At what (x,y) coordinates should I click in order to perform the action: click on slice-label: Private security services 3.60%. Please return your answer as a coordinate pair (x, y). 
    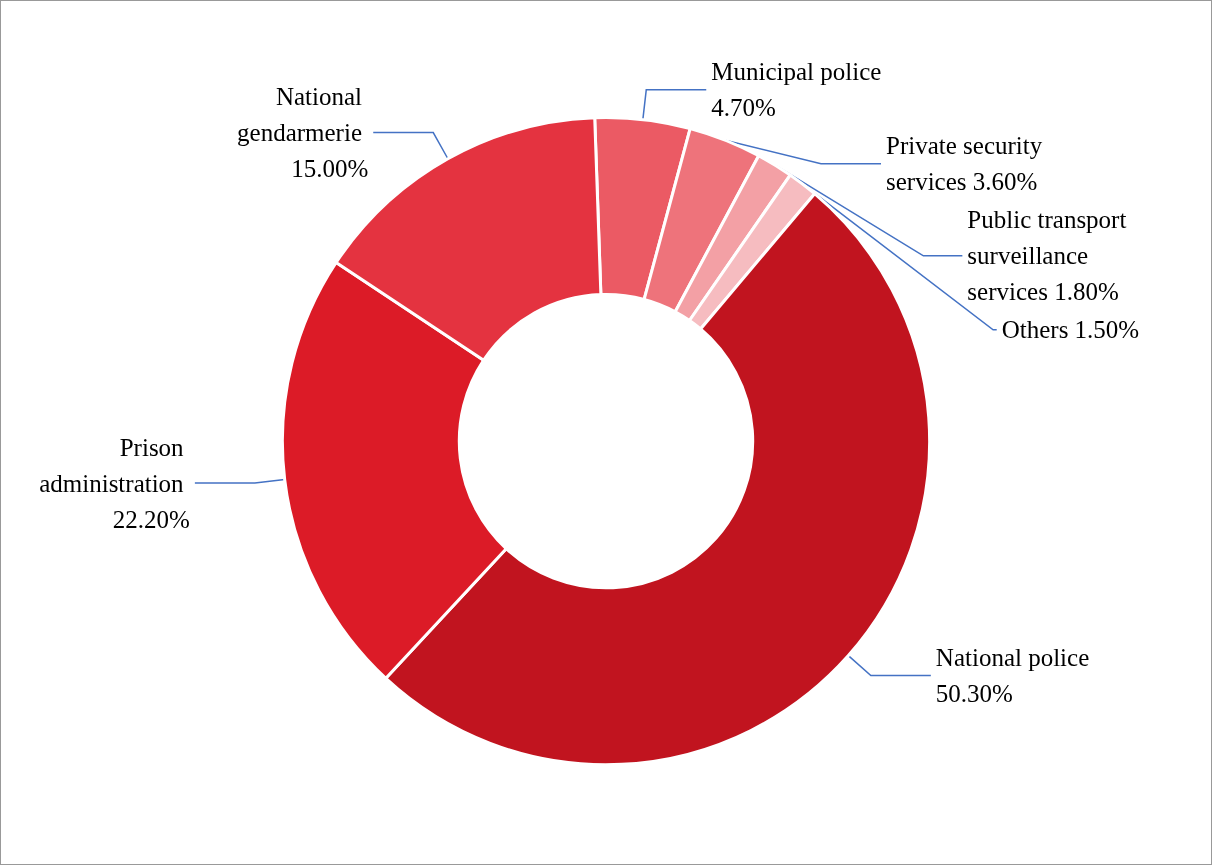
    Looking at the image, I should click on (967, 164).